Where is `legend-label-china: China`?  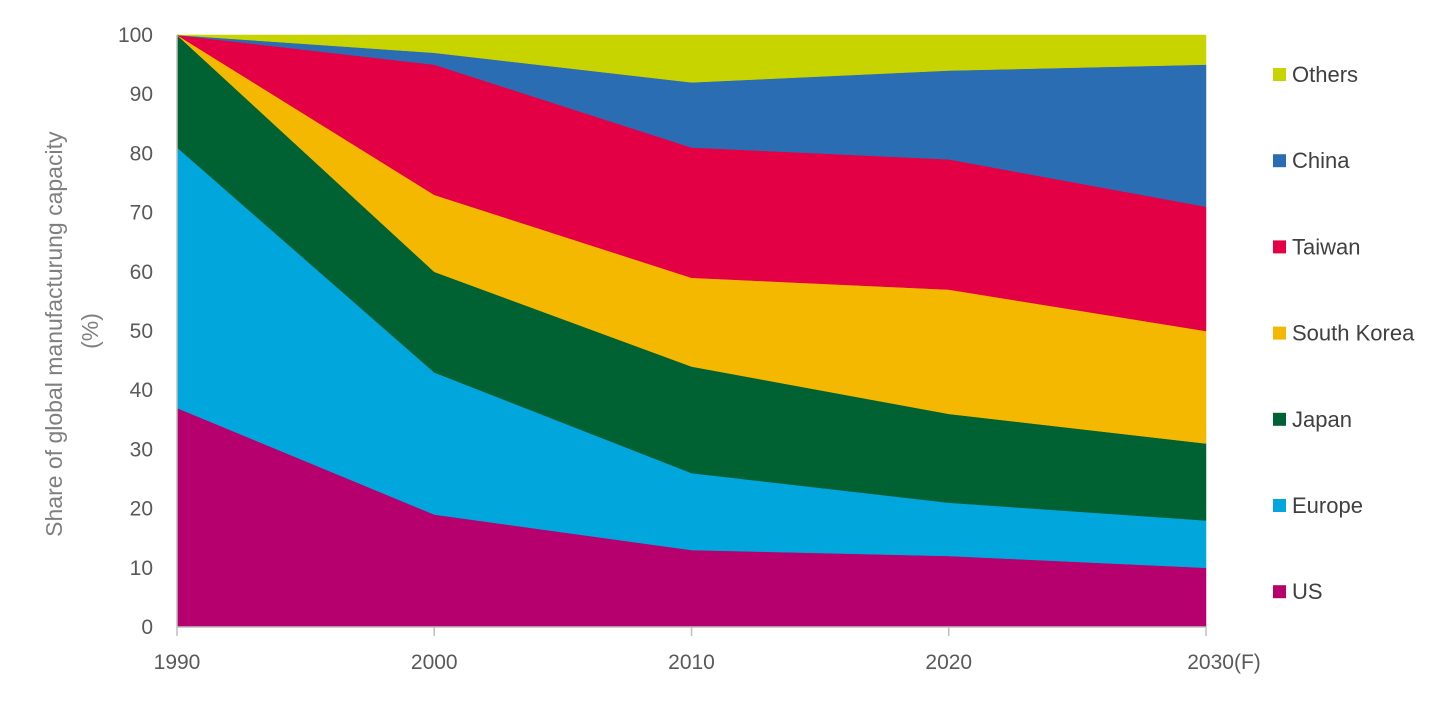 legend-label-china: China is located at coordinates (1321, 160).